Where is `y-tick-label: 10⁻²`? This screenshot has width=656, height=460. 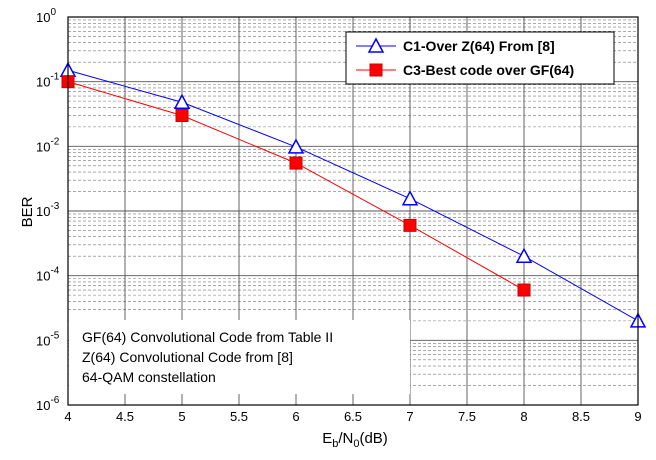 y-tick-label: 10⁻² is located at coordinates (48, 145).